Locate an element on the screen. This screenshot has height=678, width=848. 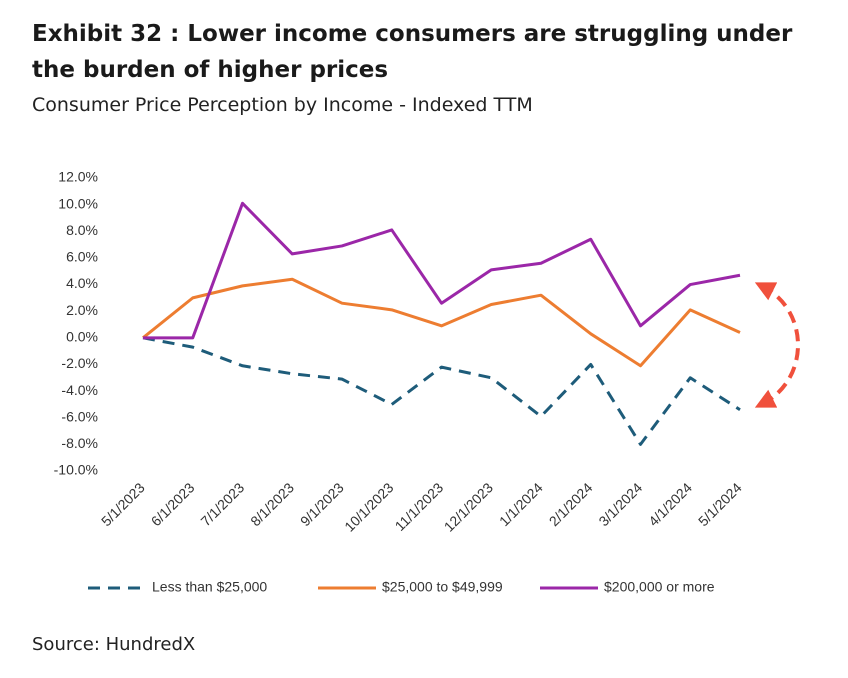
source-note: Source: HundredX is located at coordinates (114, 644).